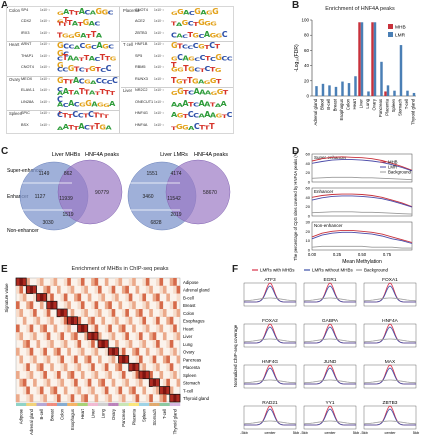  Describe the element at coordinates (51, 414) in the screenshot. I see `heatmap-group-label: Breast` at that location.